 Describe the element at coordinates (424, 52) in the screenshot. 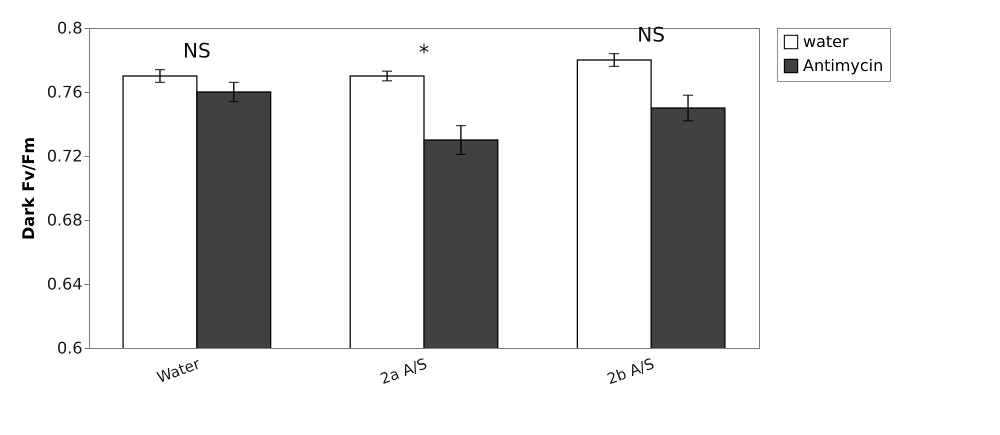

I see `annotation: *` at that location.